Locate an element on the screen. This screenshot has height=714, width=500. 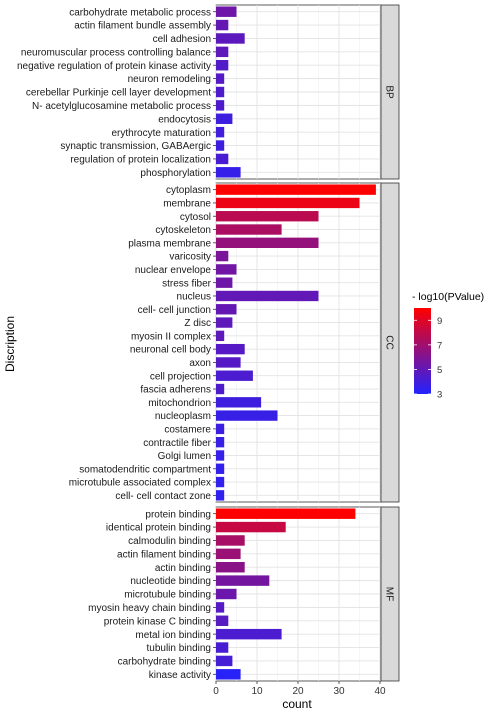
category-label: cytoskeleton is located at coordinates (183, 230).